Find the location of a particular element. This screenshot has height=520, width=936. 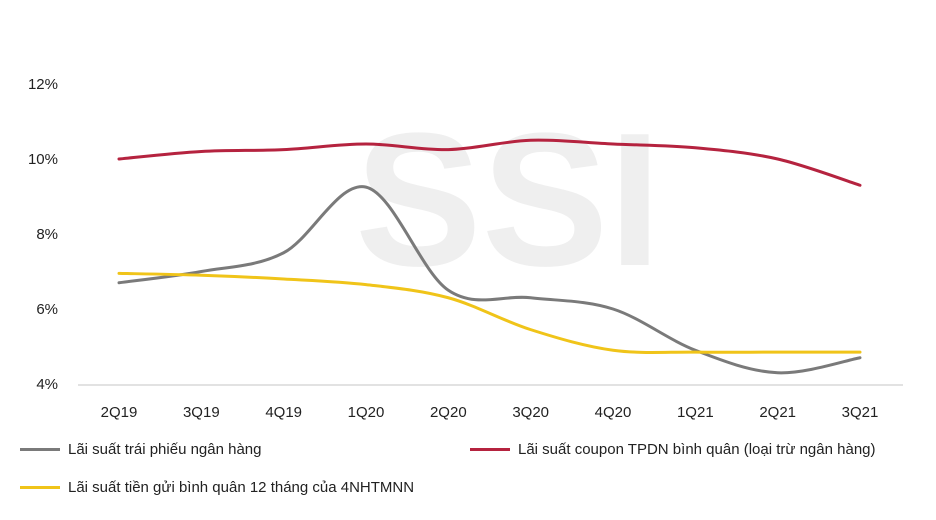

x-tick-label: 4Q19 is located at coordinates (283, 412).